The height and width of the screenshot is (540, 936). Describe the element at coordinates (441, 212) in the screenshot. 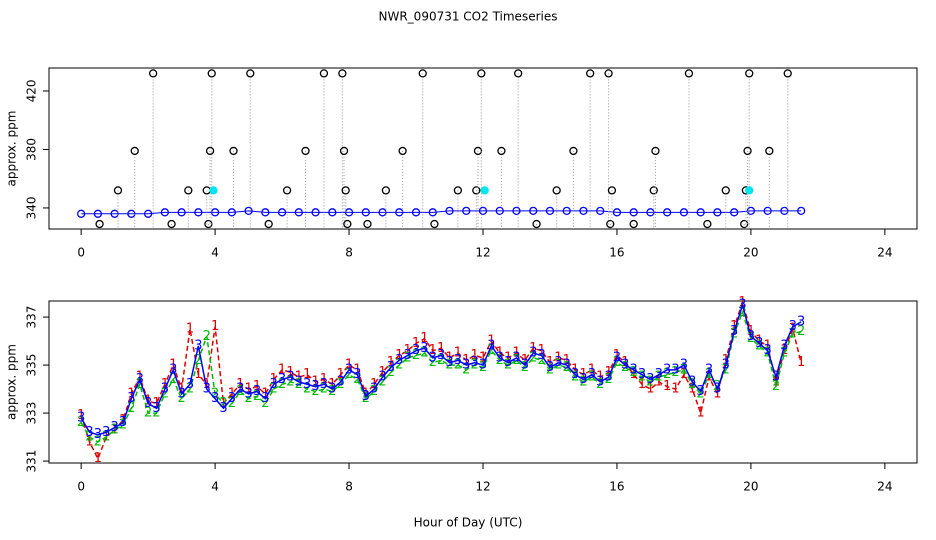

I see `series-line` at that location.